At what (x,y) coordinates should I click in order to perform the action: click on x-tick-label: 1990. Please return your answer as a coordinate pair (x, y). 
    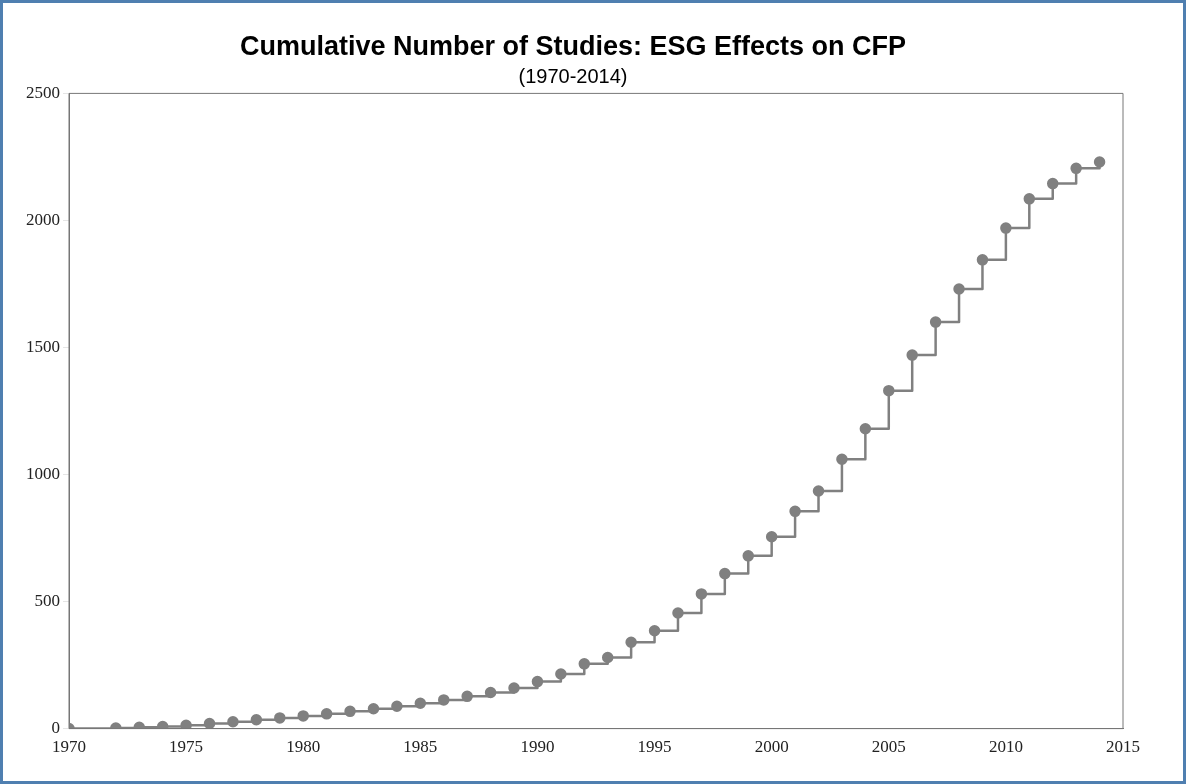
    Looking at the image, I should click on (537, 747).